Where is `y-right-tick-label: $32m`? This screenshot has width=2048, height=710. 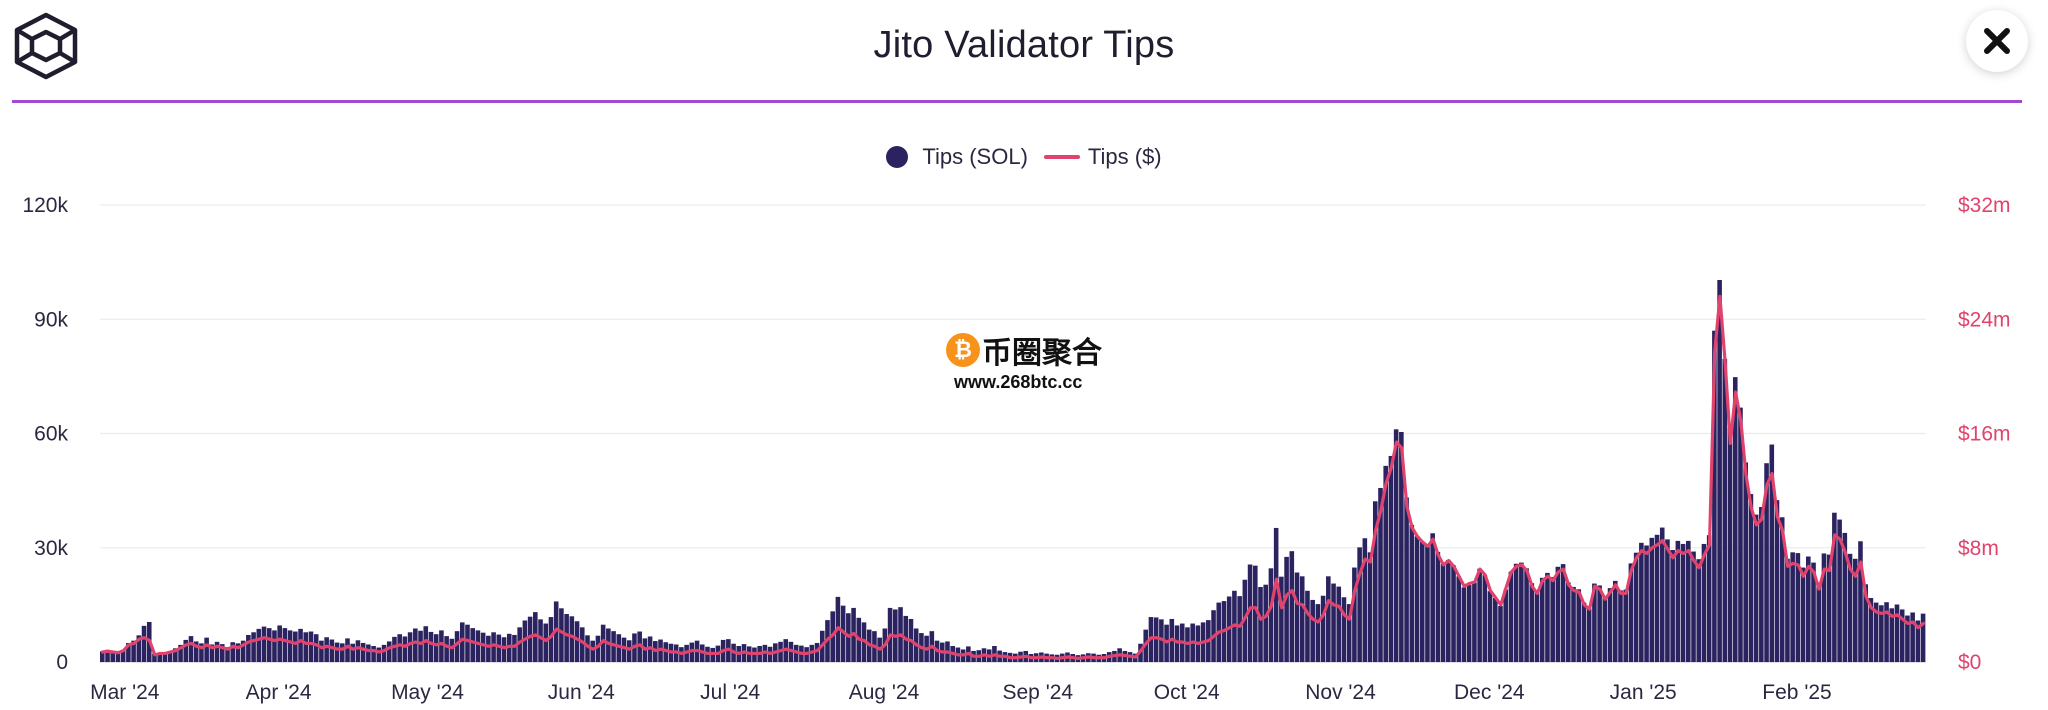
y-right-tick-label: $32m is located at coordinates (1984, 205).